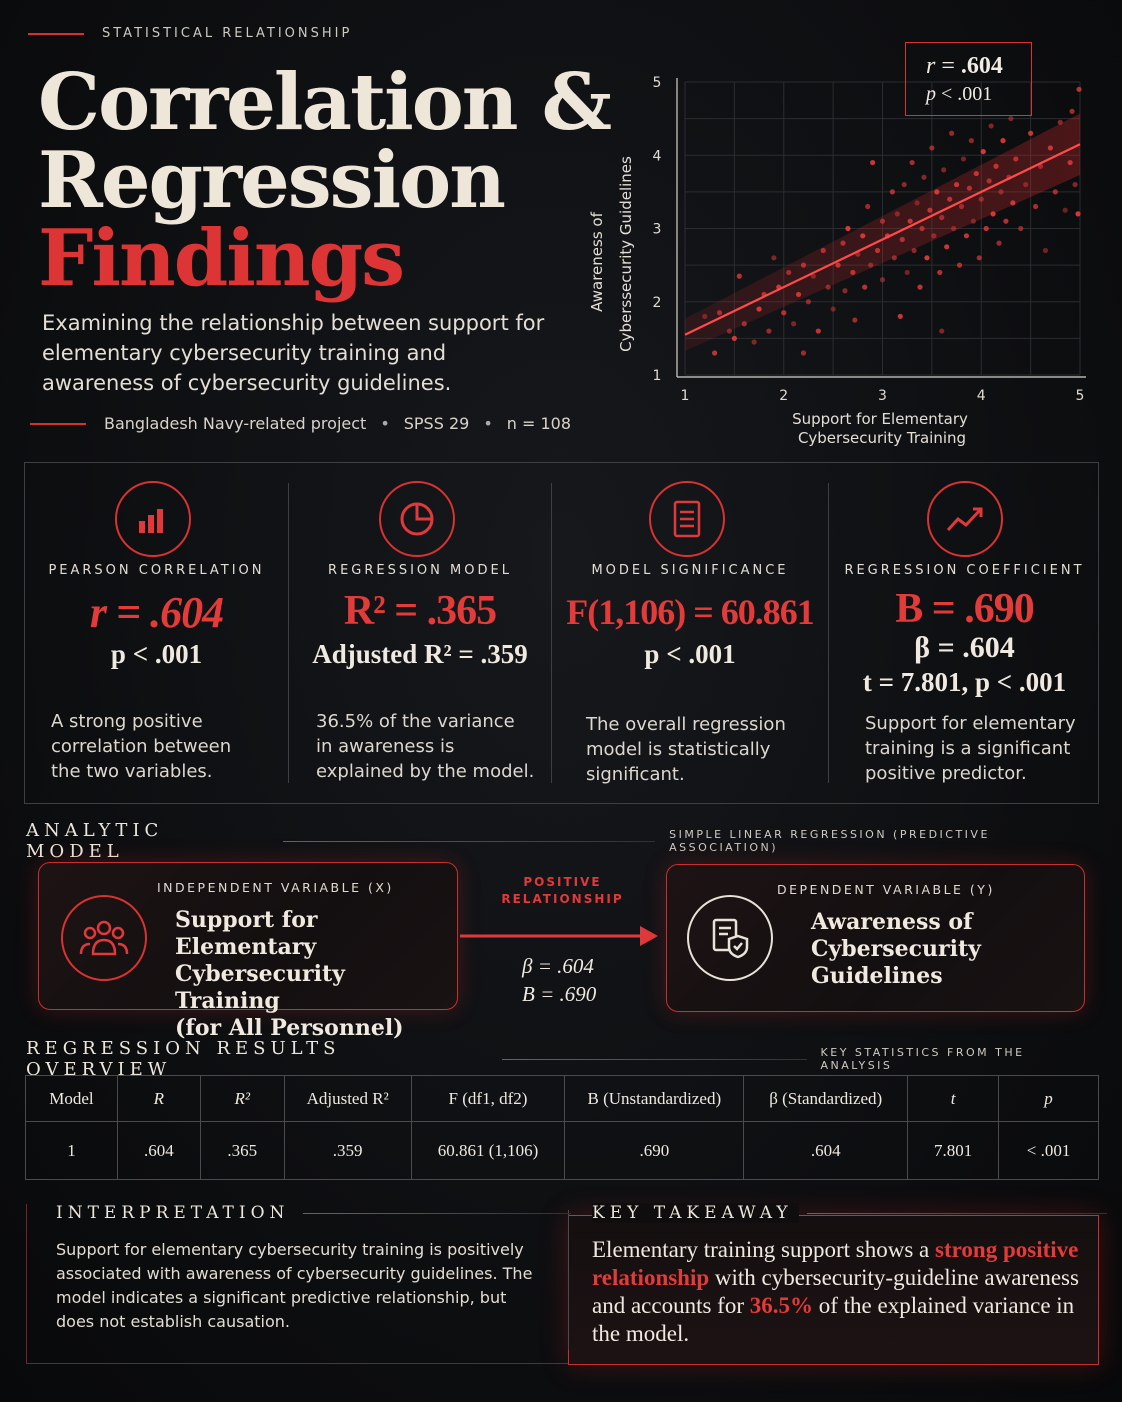  Describe the element at coordinates (417, 519) in the screenshot. I see `pie-chart-icon` at that location.